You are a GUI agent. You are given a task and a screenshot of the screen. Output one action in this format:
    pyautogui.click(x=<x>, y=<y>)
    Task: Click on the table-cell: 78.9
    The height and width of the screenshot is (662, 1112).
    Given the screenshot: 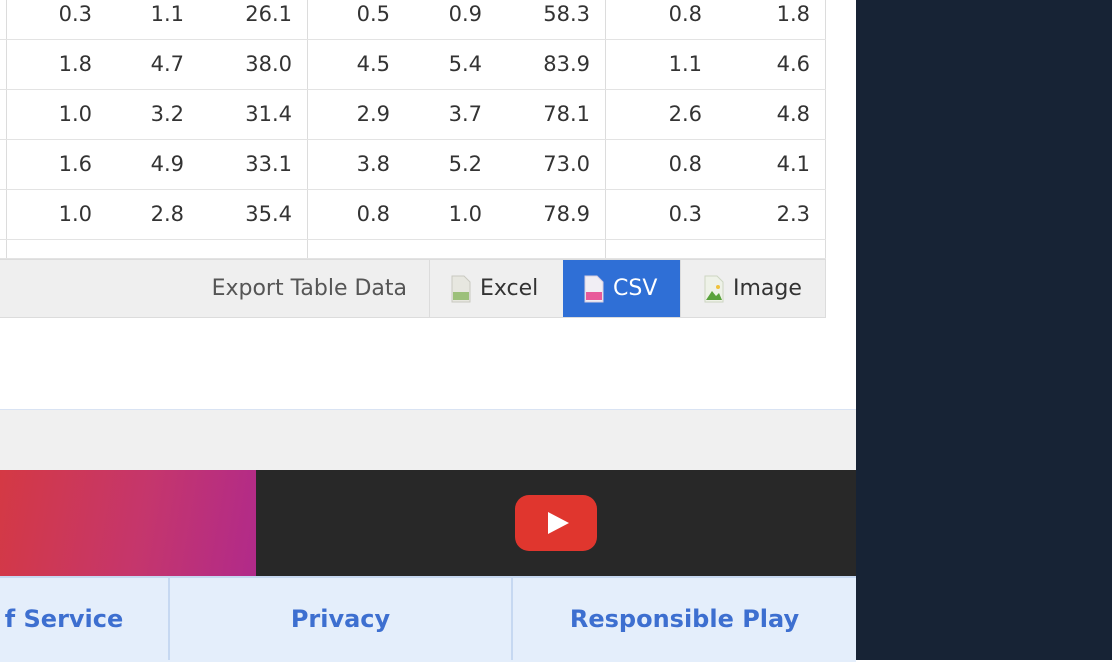 What is the action you would take?
    pyautogui.click(x=566, y=214)
    